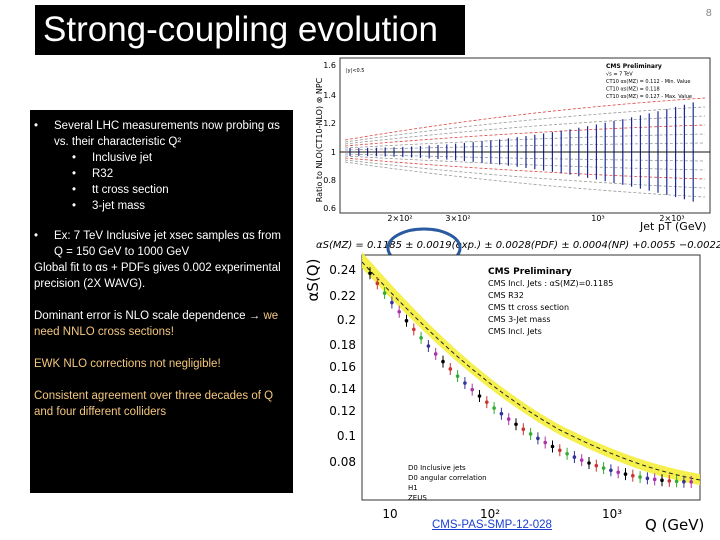 The height and width of the screenshot is (540, 720). I want to click on y-tick-label: 1, so click(333, 152).